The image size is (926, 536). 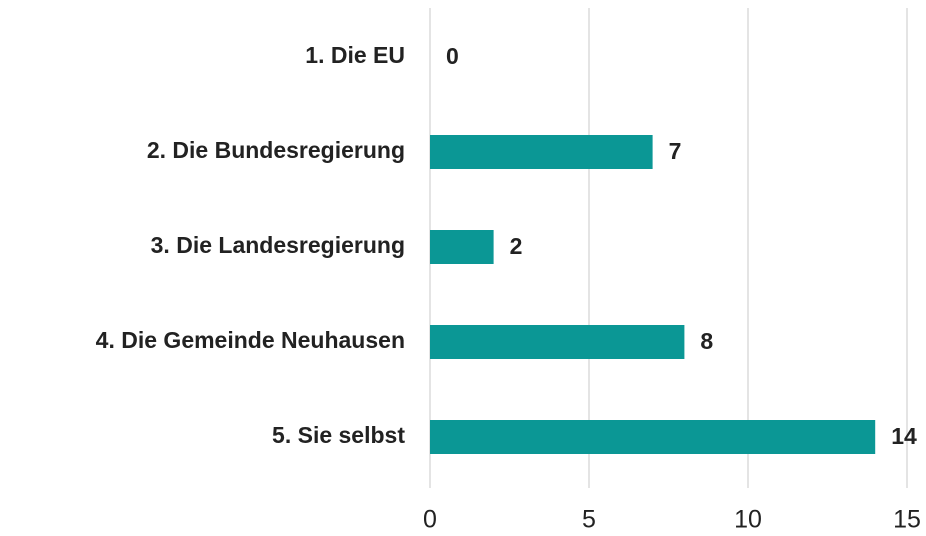 I want to click on y-tick-label: 4. Die Gemeinde Neuhausen, so click(x=250, y=340).